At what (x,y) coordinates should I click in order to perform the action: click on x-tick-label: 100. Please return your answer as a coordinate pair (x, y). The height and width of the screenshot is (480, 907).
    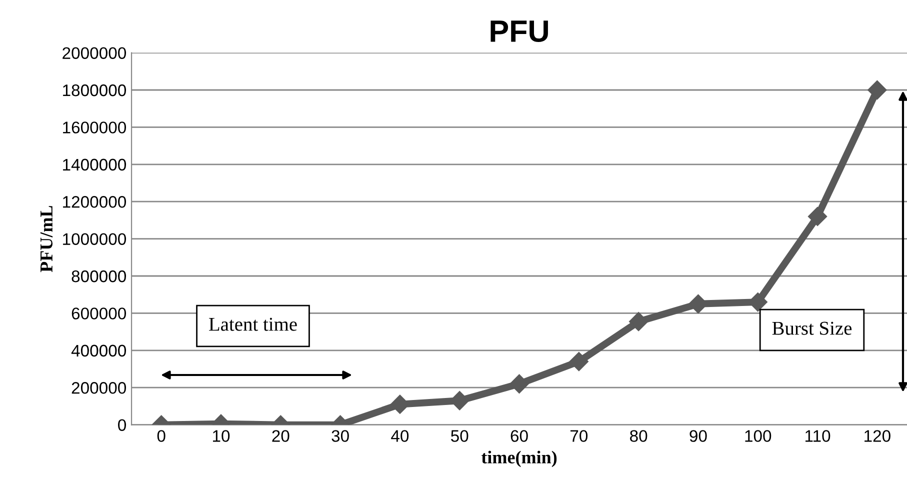
    Looking at the image, I should click on (758, 436).